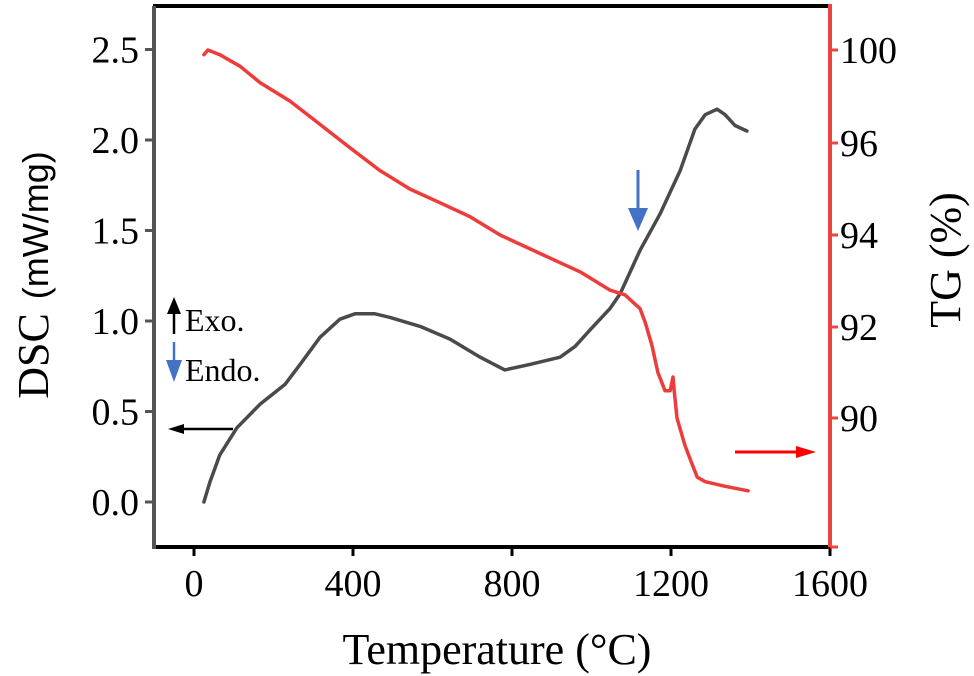 The height and width of the screenshot is (676, 974). I want to click on endo-indicator: Endo., so click(213, 365).